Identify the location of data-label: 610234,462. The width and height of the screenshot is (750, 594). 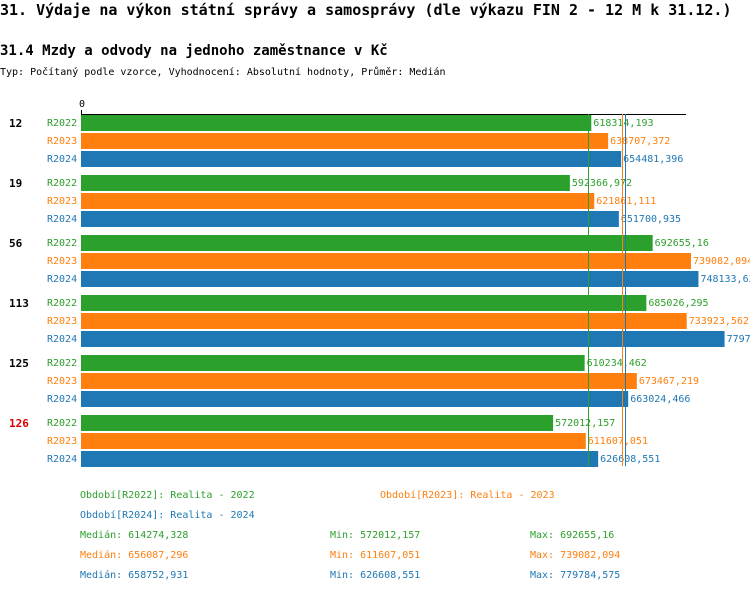
(617, 363).